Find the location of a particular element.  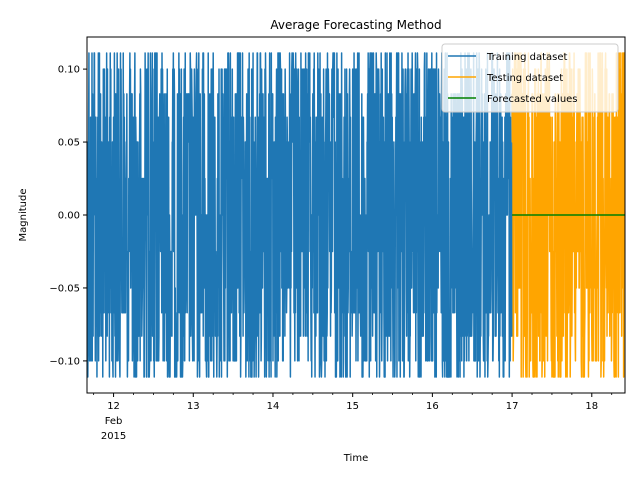

x-tick-label: 13 is located at coordinates (193, 406).